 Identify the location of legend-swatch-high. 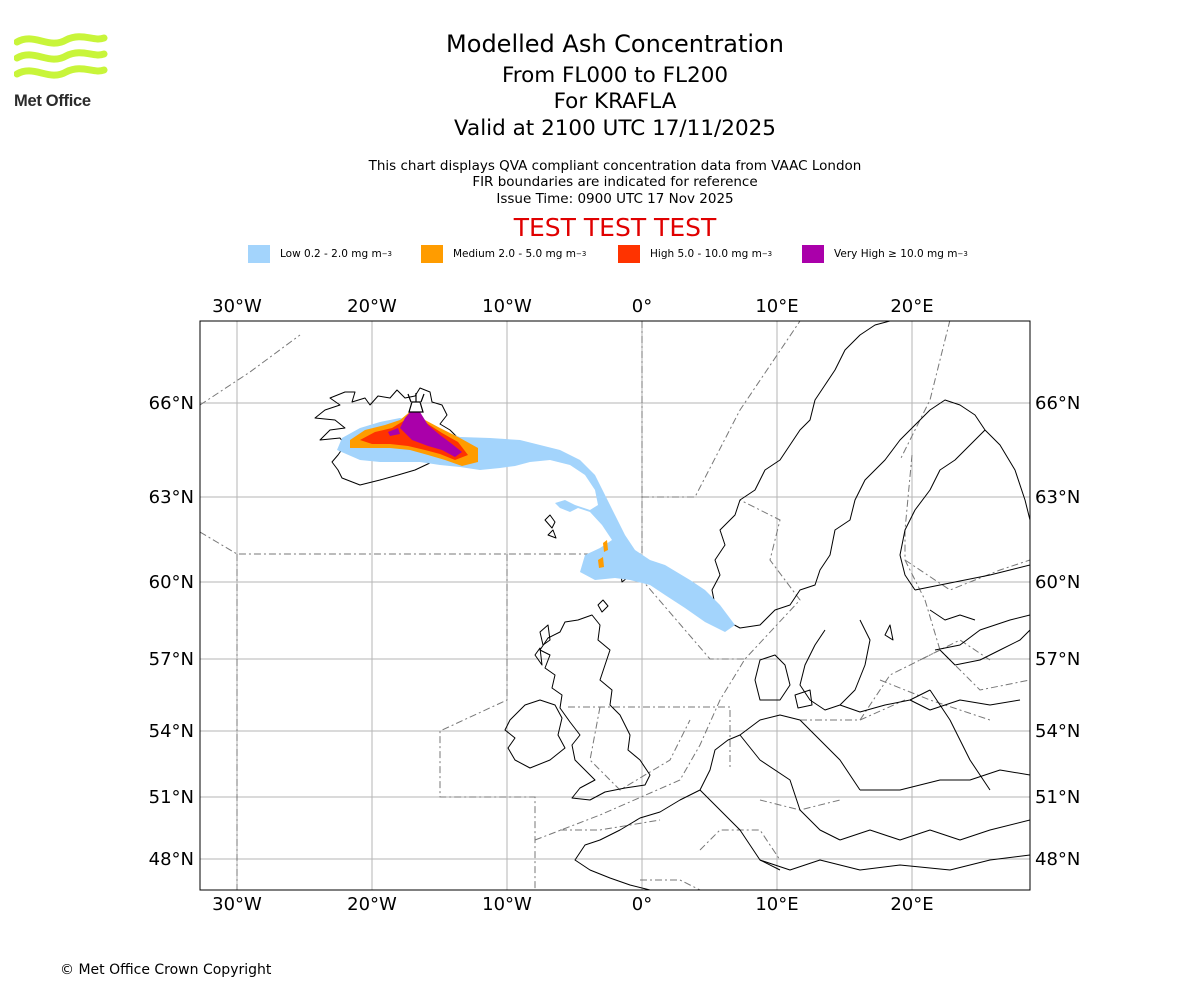
(629, 254).